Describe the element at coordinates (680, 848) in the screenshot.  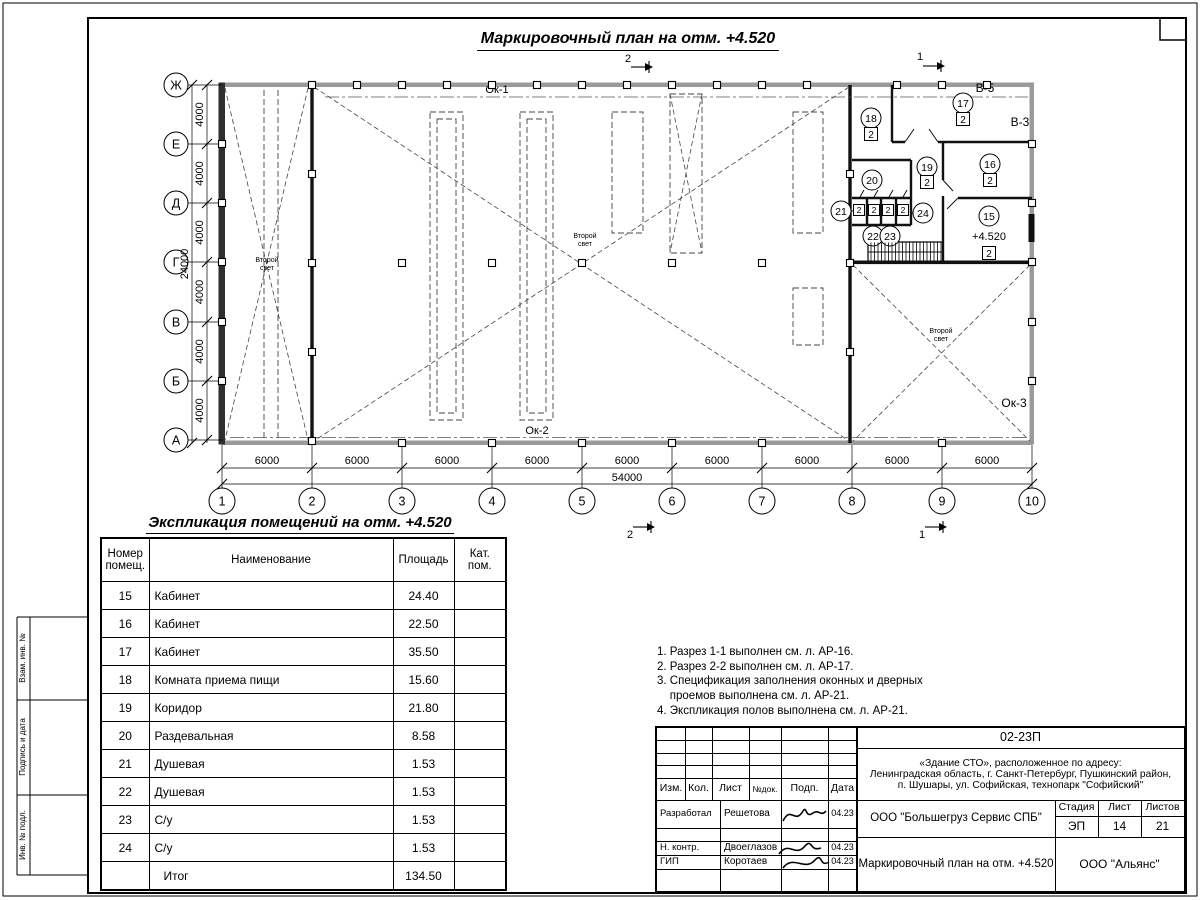
I see `role-ncontrol: Н. контр.` at that location.